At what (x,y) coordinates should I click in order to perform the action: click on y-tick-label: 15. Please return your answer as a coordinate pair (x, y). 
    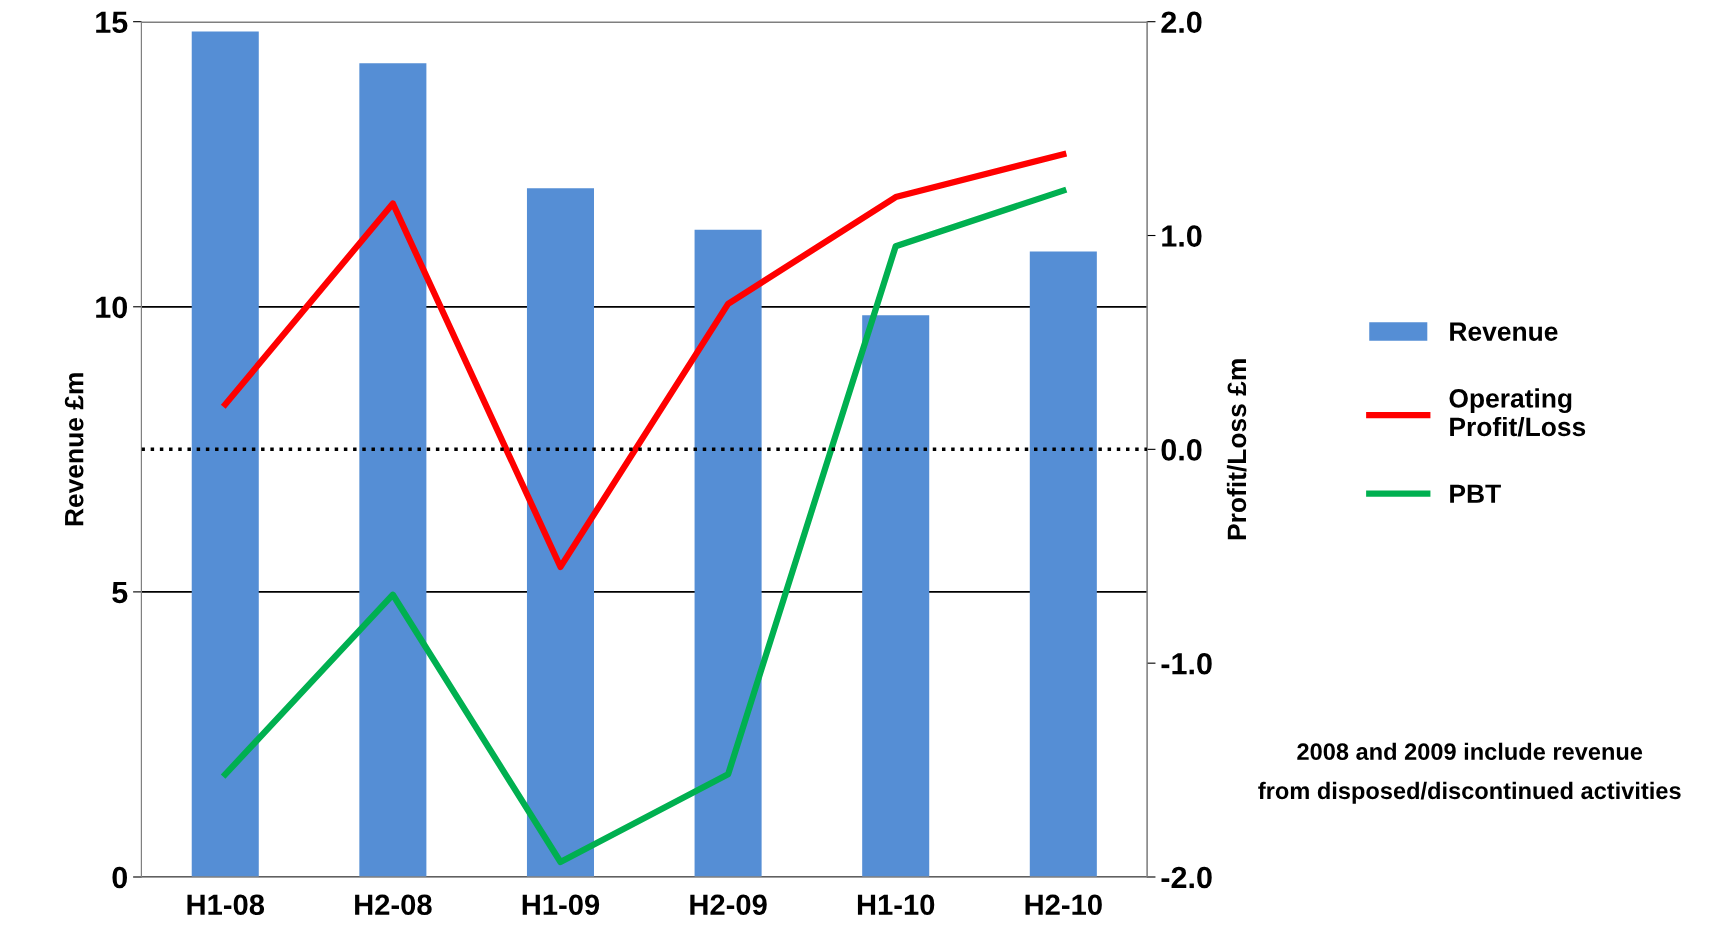
    Looking at the image, I should click on (112, 22).